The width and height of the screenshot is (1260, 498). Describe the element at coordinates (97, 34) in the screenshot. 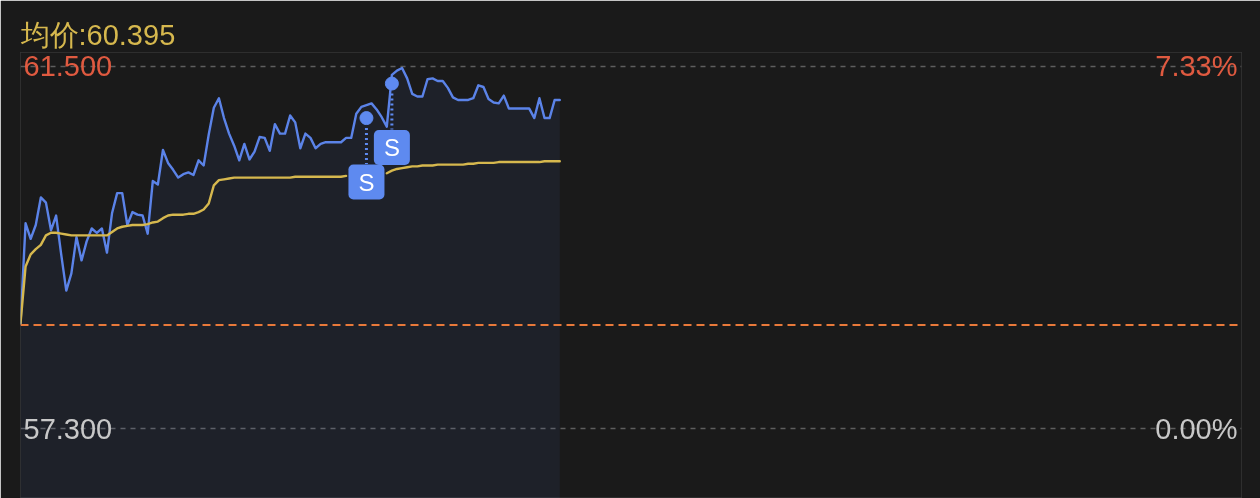

I see `text: 均价:60.395` at that location.